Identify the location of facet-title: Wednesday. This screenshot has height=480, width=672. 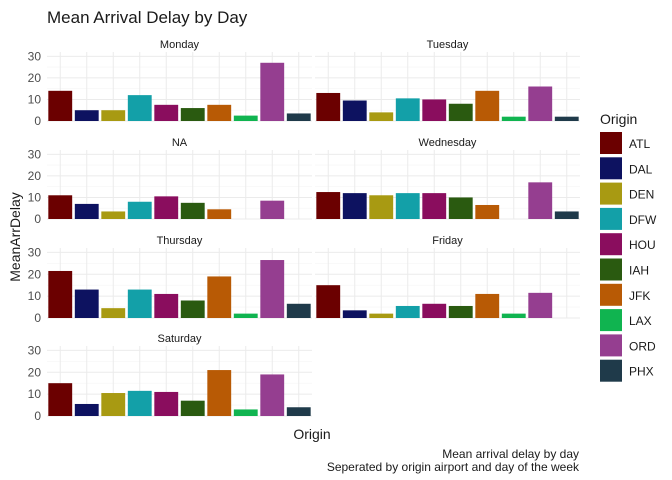
(448, 143).